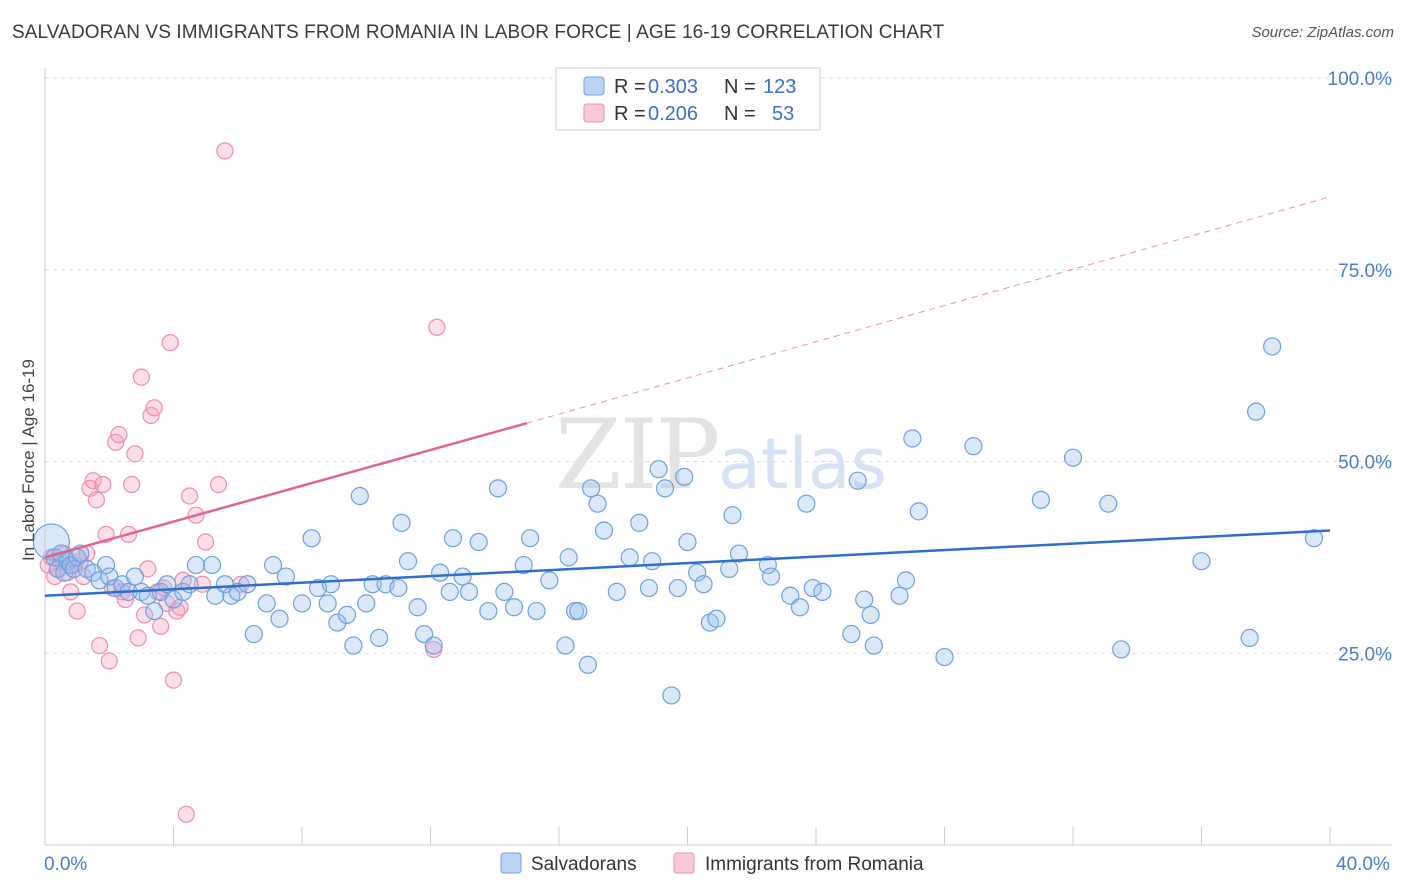  What do you see at coordinates (630, 114) in the screenshot?
I see `legend-r-label-pink: R =` at bounding box center [630, 114].